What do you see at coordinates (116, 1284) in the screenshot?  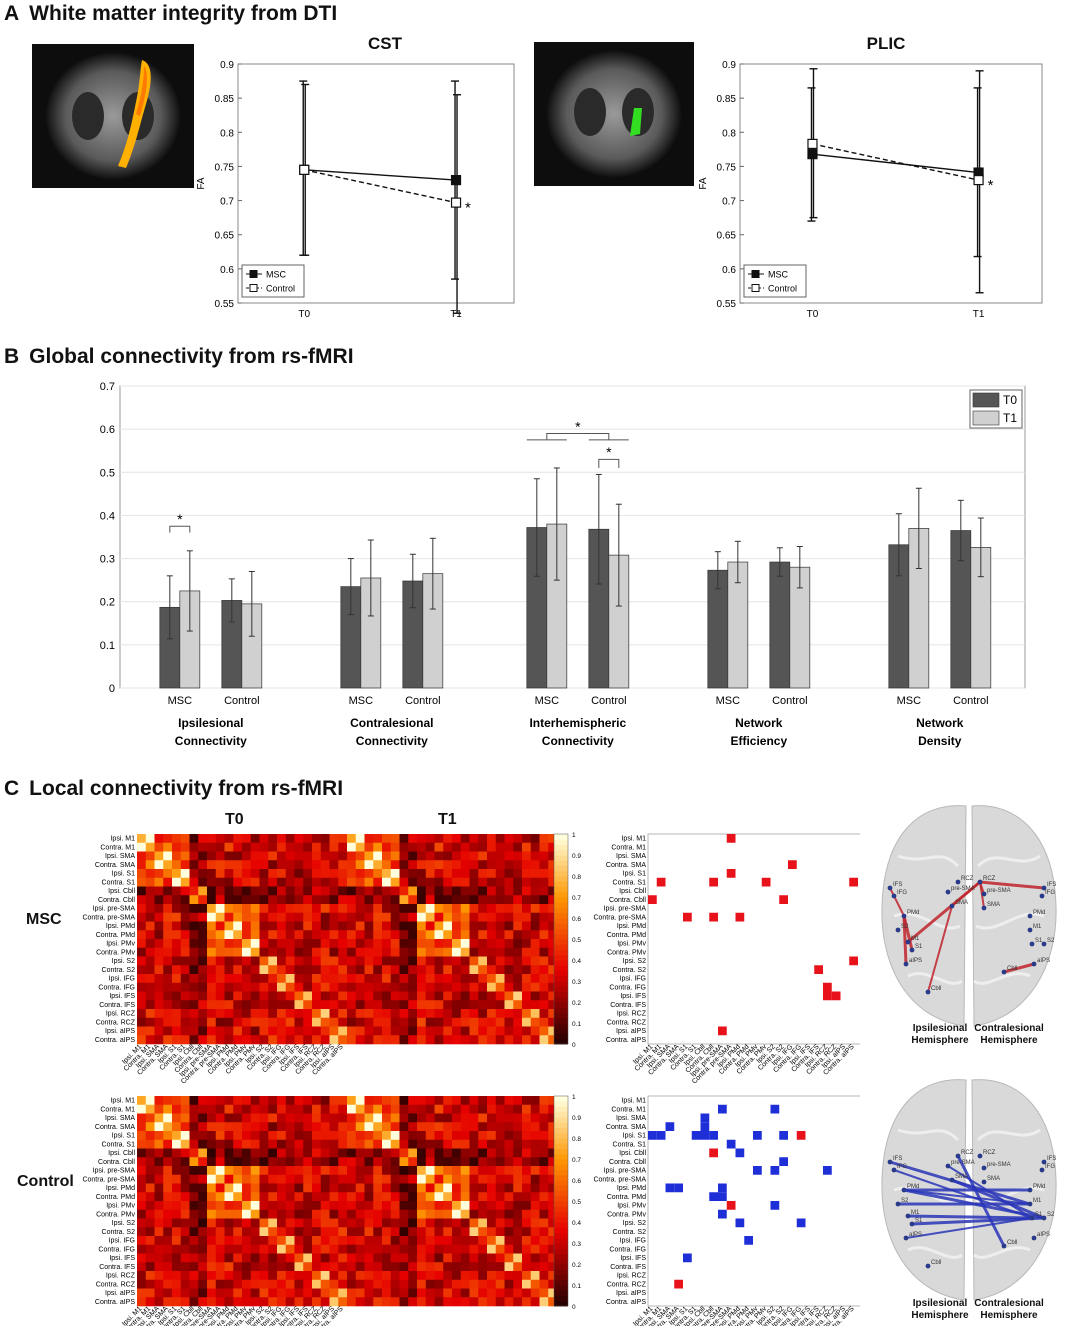 I see `control-matrix-row-label: Contra. RCZ` at bounding box center [116, 1284].